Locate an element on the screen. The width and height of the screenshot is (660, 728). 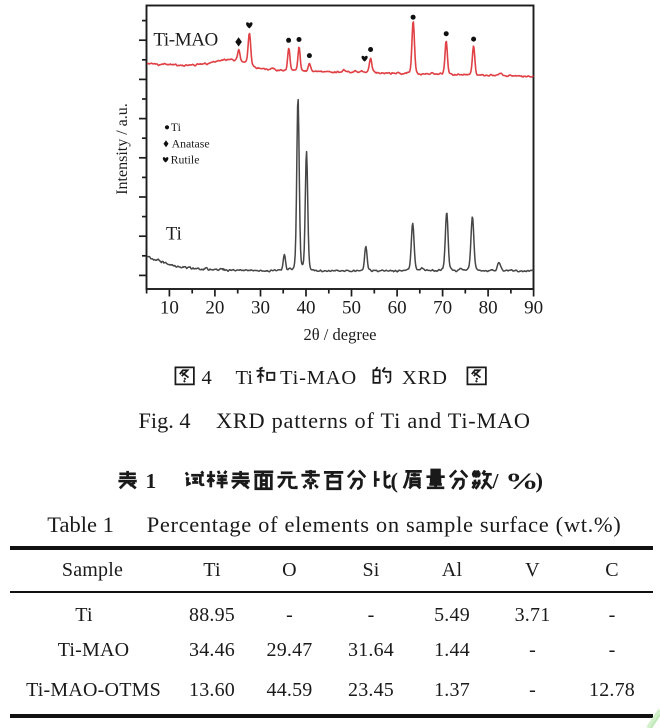
svg-text: 20 is located at coordinates (214, 308).